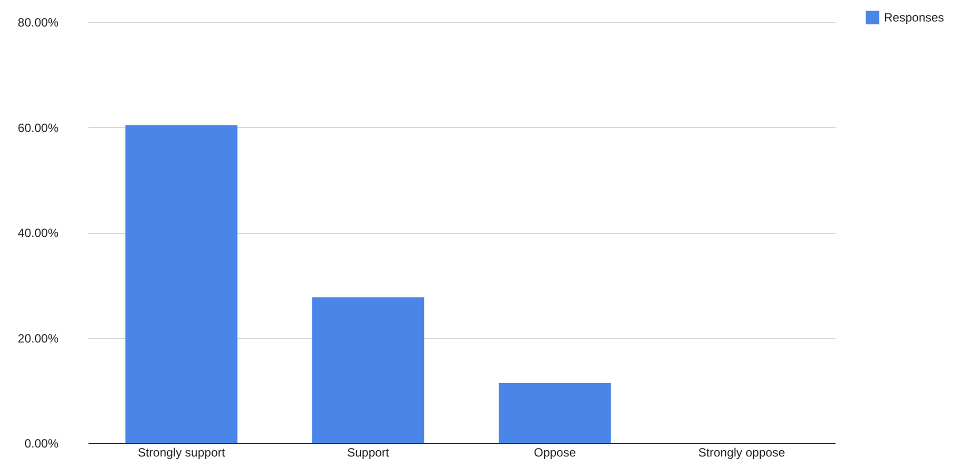 The image size is (961, 471). I want to click on y-tick-label: 0.00%, so click(41, 443).